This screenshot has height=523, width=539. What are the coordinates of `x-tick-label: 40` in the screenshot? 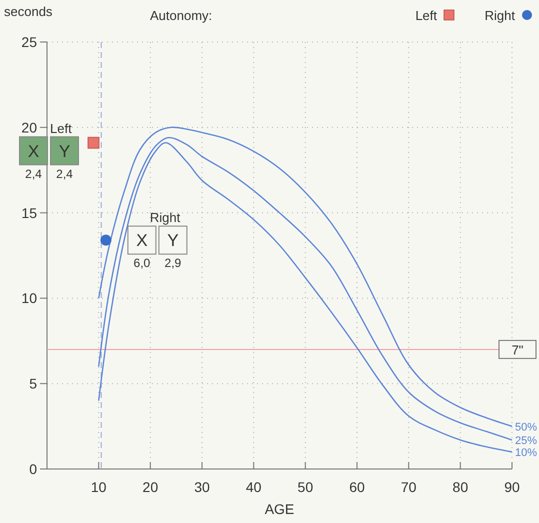 It's located at (254, 487).